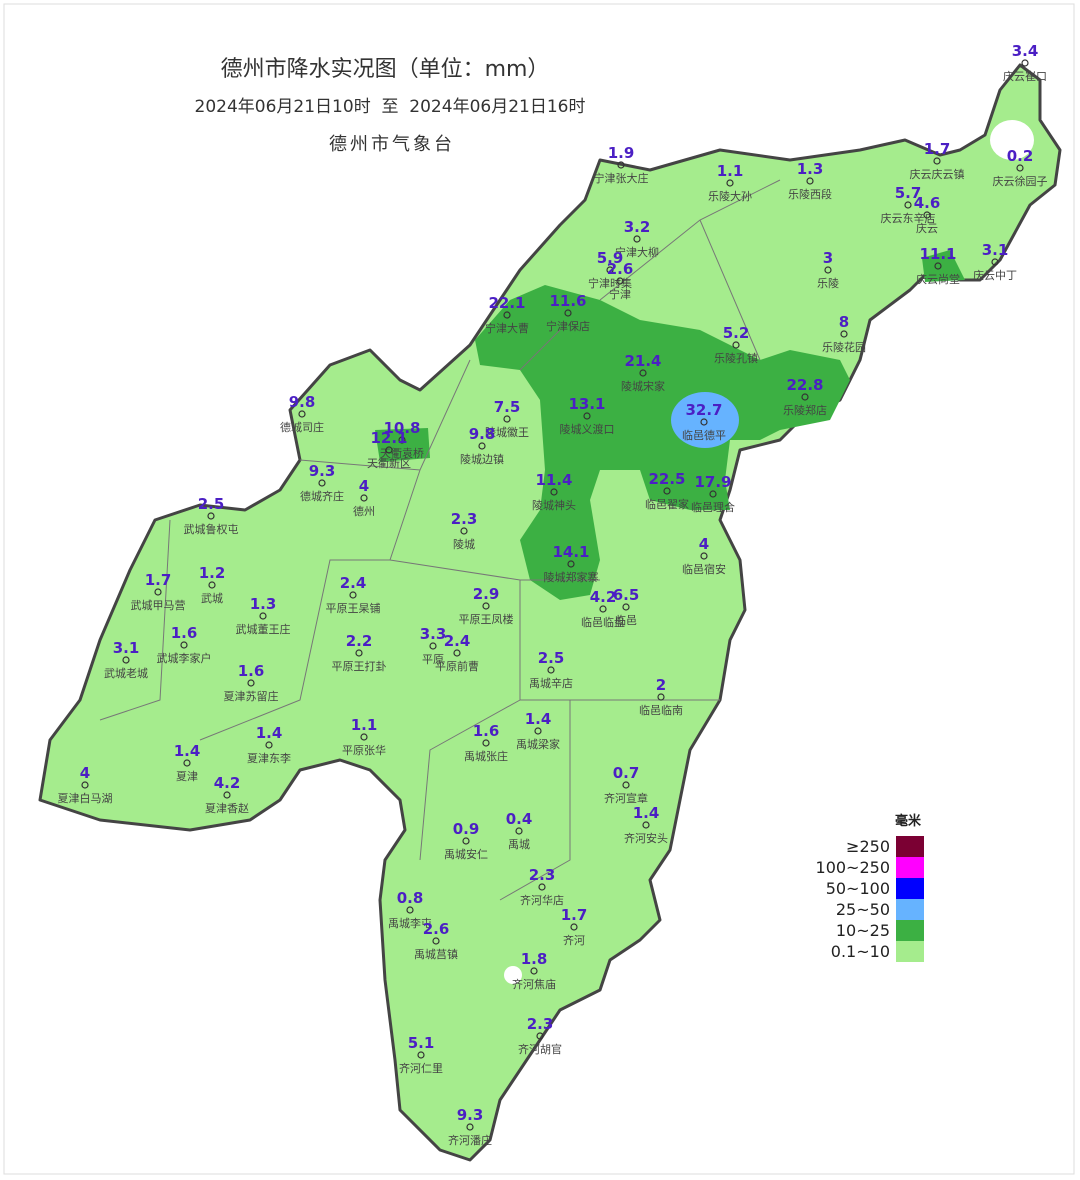 The height and width of the screenshot is (1180, 1080). I want to click on station-name: 临邑宿安, so click(704, 569).